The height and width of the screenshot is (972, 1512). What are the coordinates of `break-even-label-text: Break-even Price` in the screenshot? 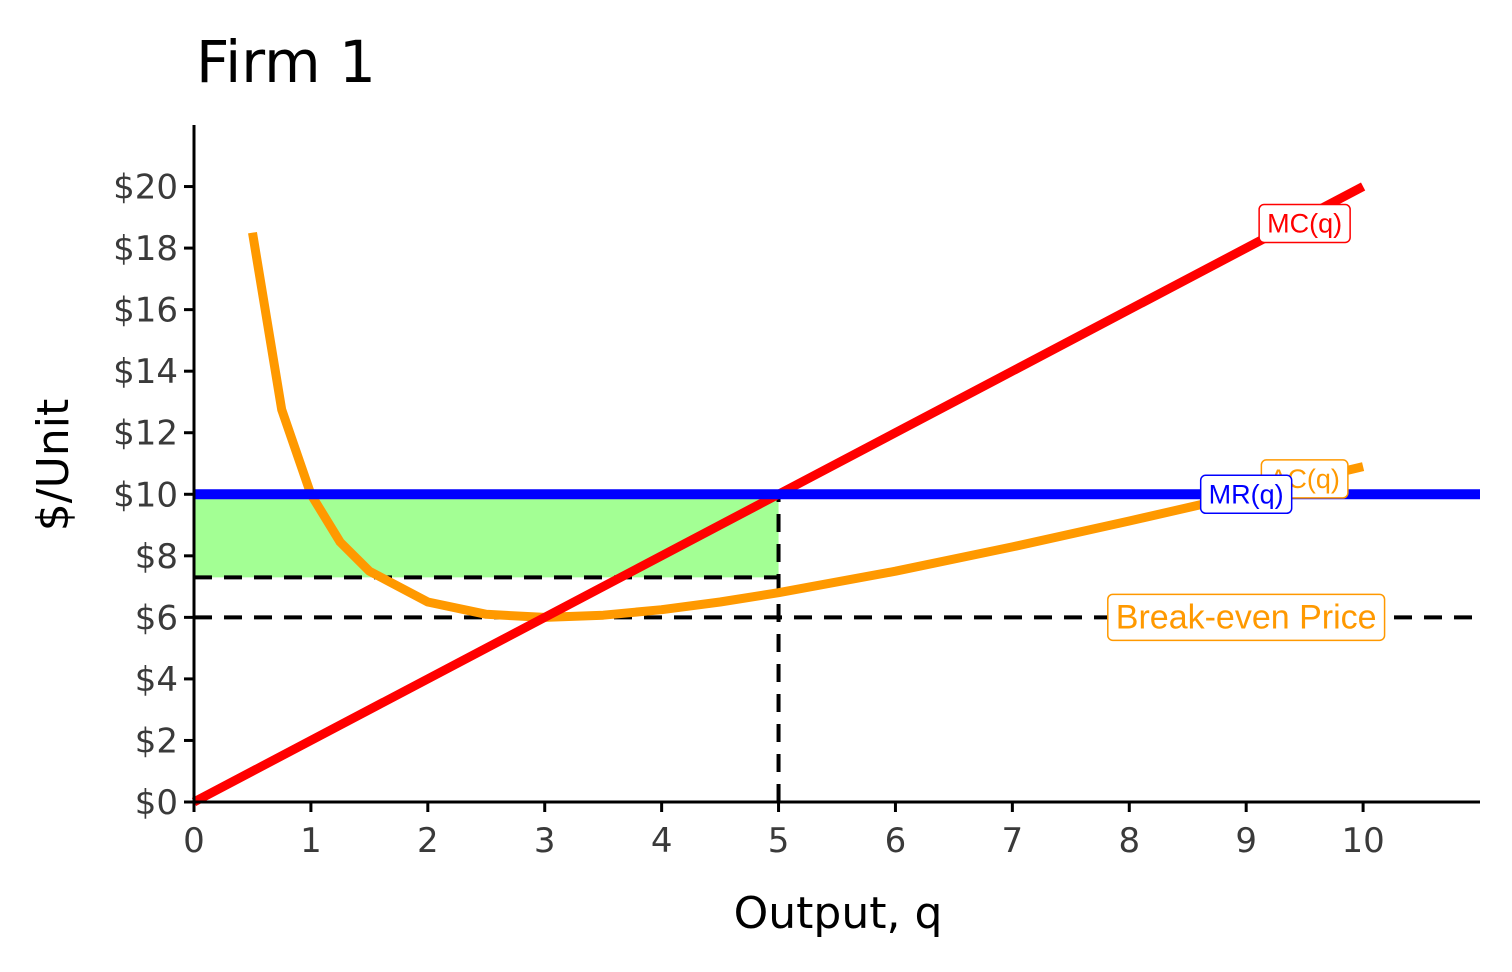 It's located at (1246, 617).